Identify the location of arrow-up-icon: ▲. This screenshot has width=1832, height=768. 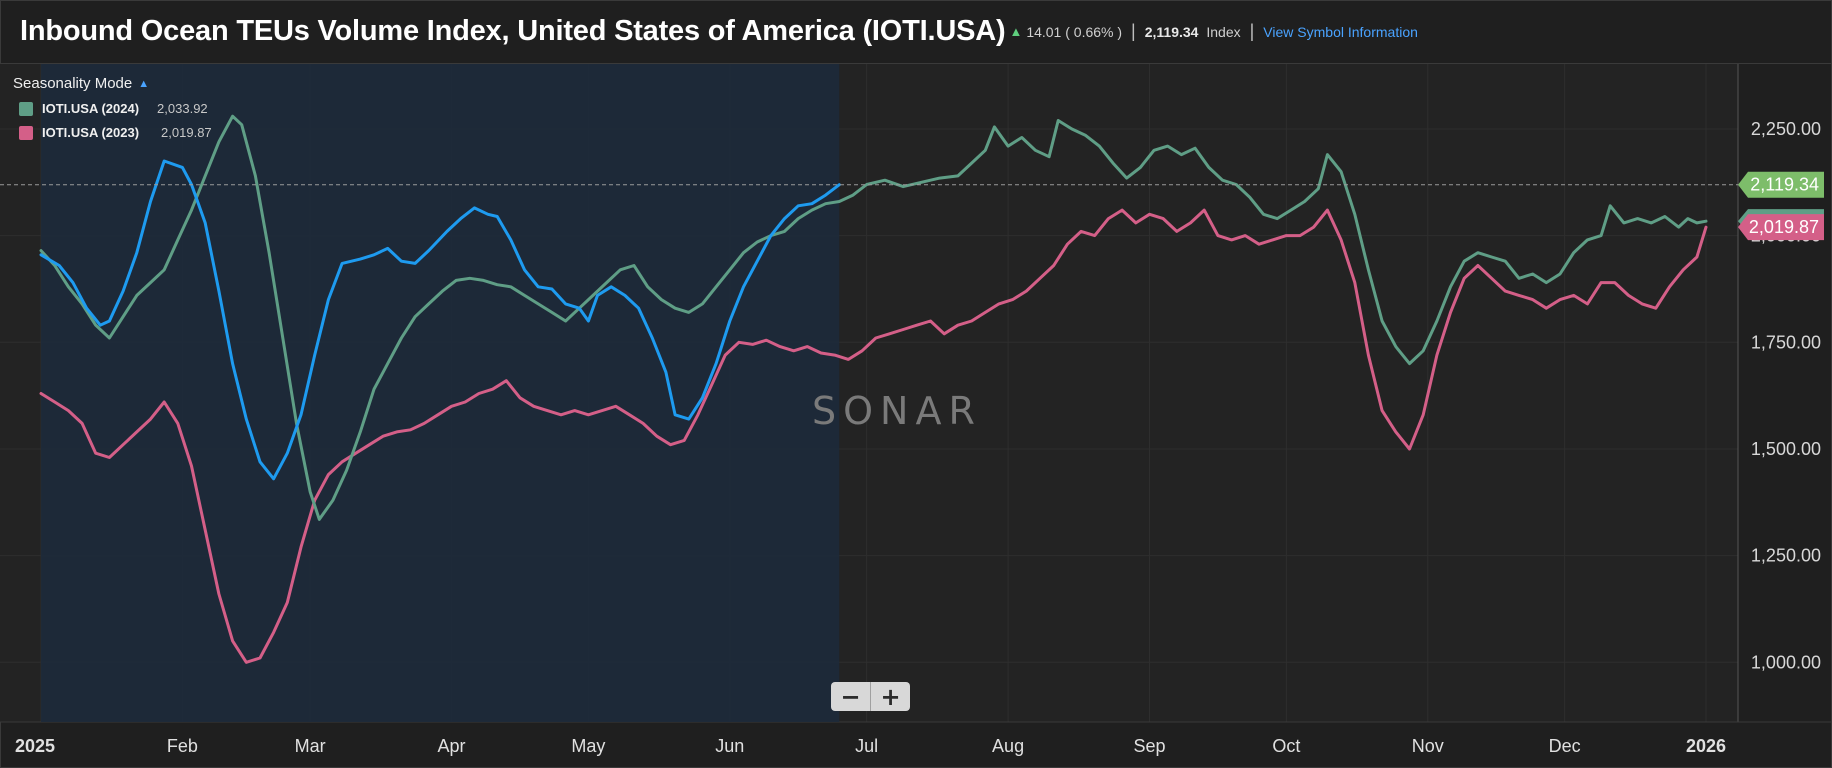
(1016, 31).